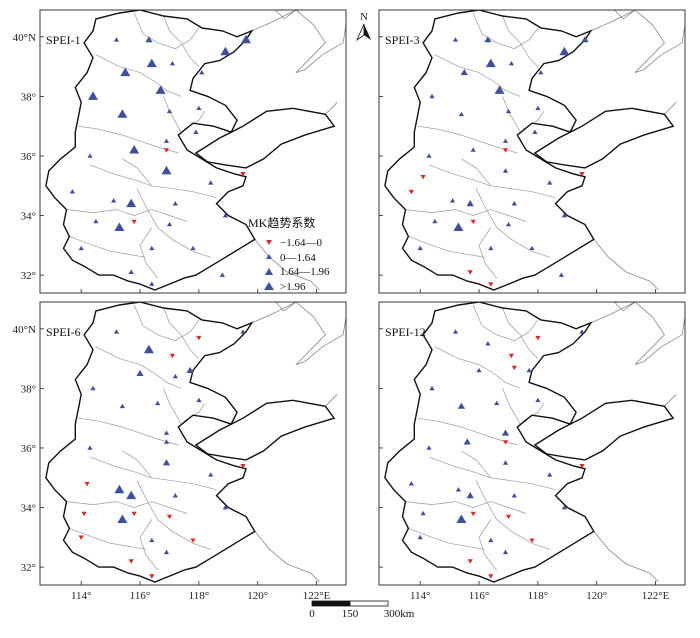 The image size is (700, 638). Describe the element at coordinates (289, 254) in the screenshot. I see `legend: MK趋势系数 −1.64—0 0—1.64 1.64—1.96 >1.96` at that location.